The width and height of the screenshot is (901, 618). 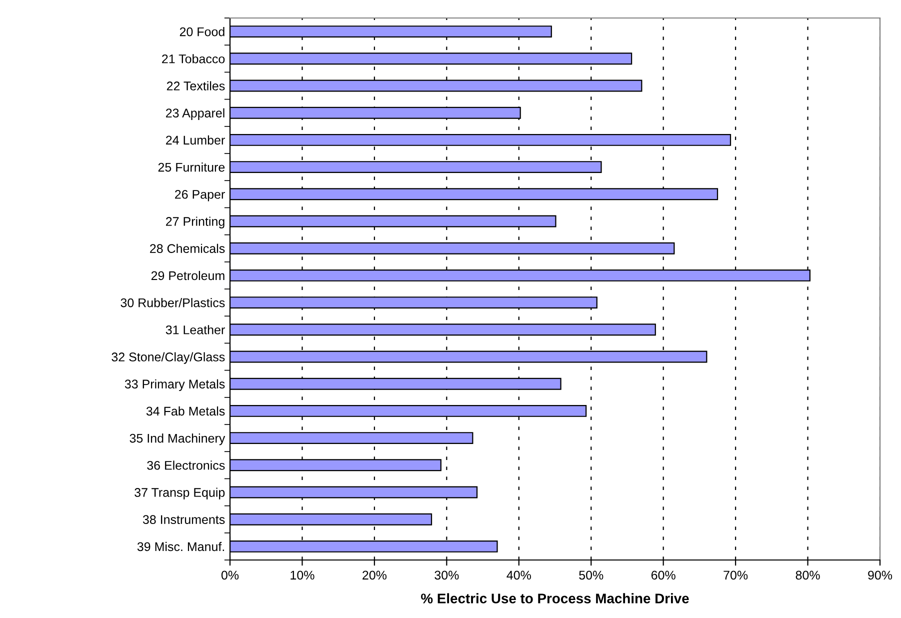 What do you see at coordinates (230, 575) in the screenshot?
I see `x-tick-label: 0%` at bounding box center [230, 575].